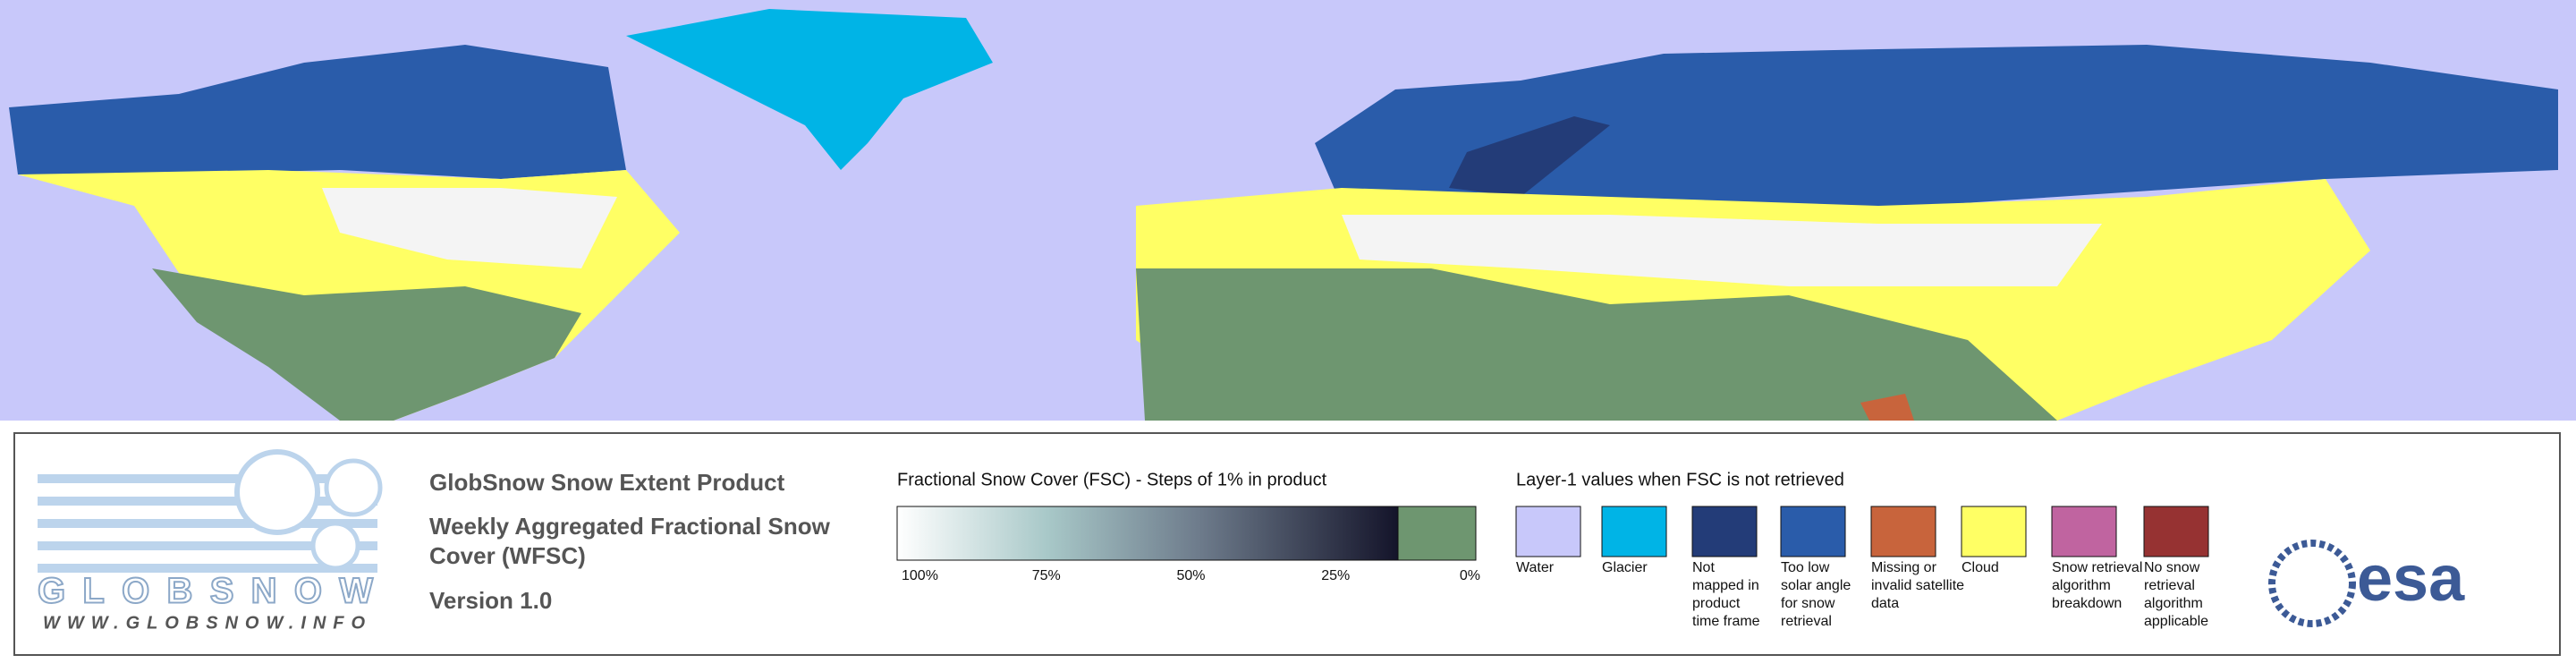 This screenshot has height=672, width=2576. I want to click on esa-emblem, so click(2312, 583).